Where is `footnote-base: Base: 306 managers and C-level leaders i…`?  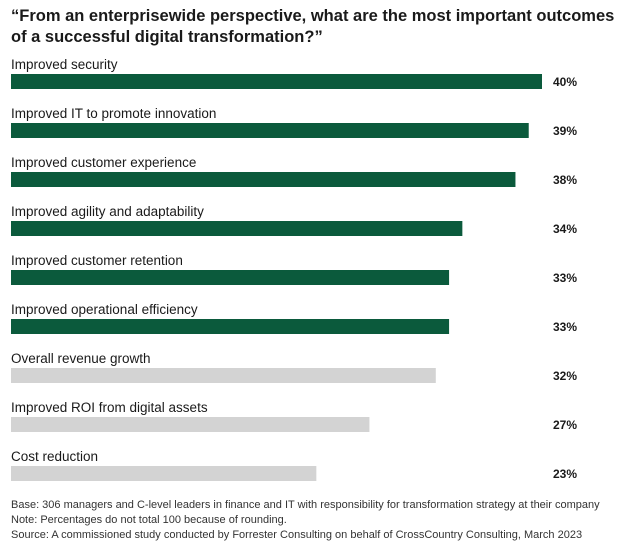 footnote-base: Base: 306 managers and C-level leaders i… is located at coordinates (305, 505).